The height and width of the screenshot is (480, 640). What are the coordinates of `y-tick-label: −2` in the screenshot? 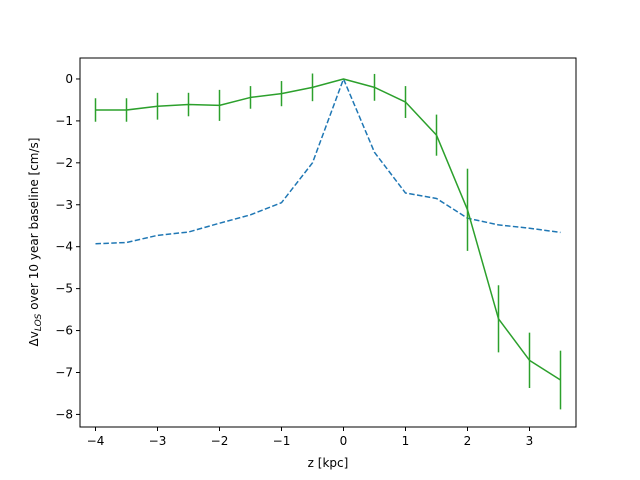 It's located at (64, 163).